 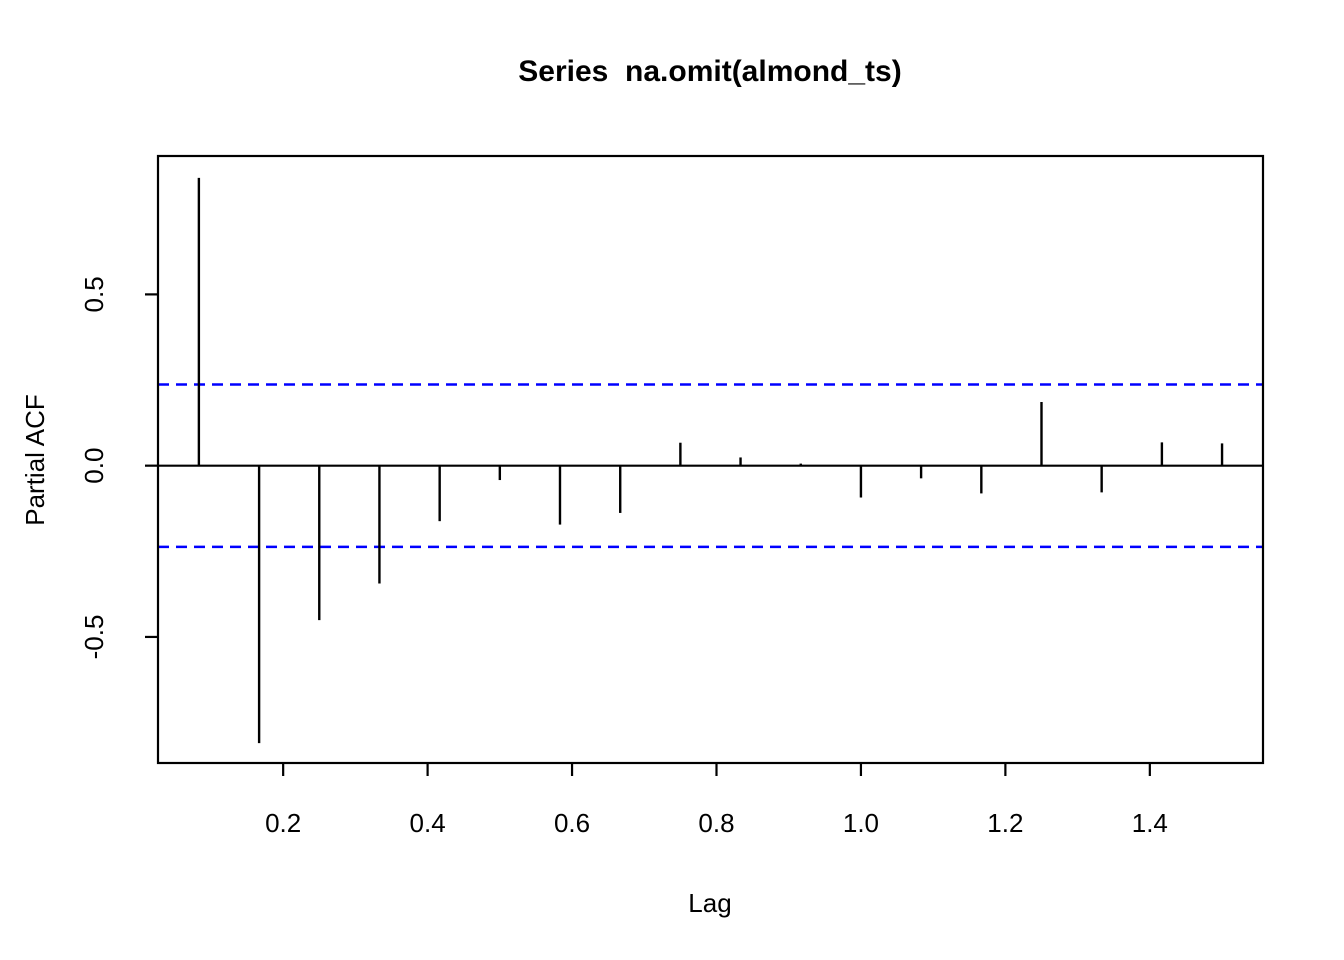 What do you see at coordinates (1150, 823) in the screenshot?
I see `x-tick-label: 1.4` at bounding box center [1150, 823].